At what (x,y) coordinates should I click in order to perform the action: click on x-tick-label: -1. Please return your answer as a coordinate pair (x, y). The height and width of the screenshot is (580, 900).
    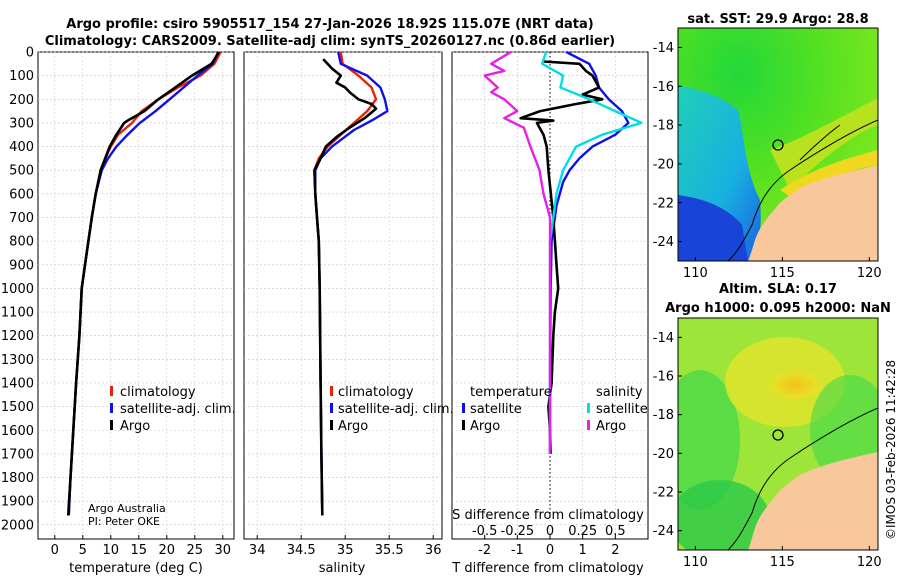
    Looking at the image, I should click on (517, 550).